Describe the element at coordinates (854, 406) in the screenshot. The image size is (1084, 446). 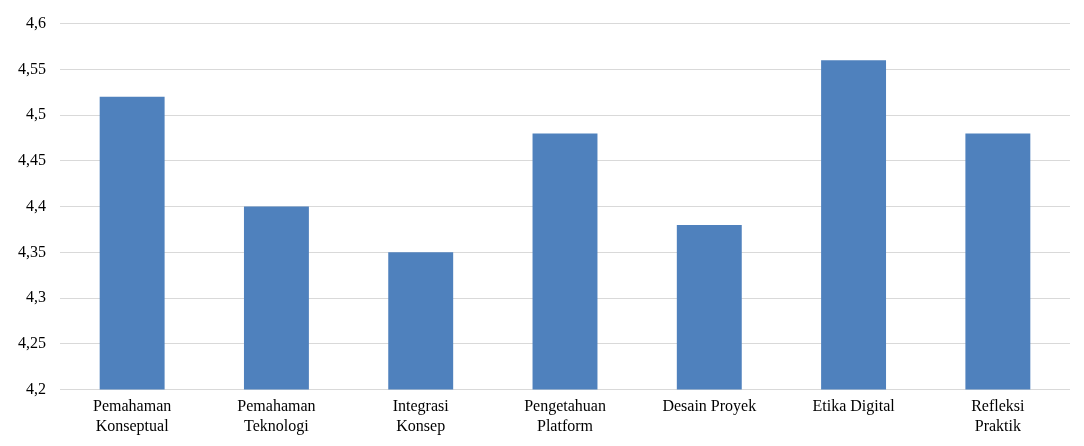
I see `x-tick-label: Etika Digital` at that location.